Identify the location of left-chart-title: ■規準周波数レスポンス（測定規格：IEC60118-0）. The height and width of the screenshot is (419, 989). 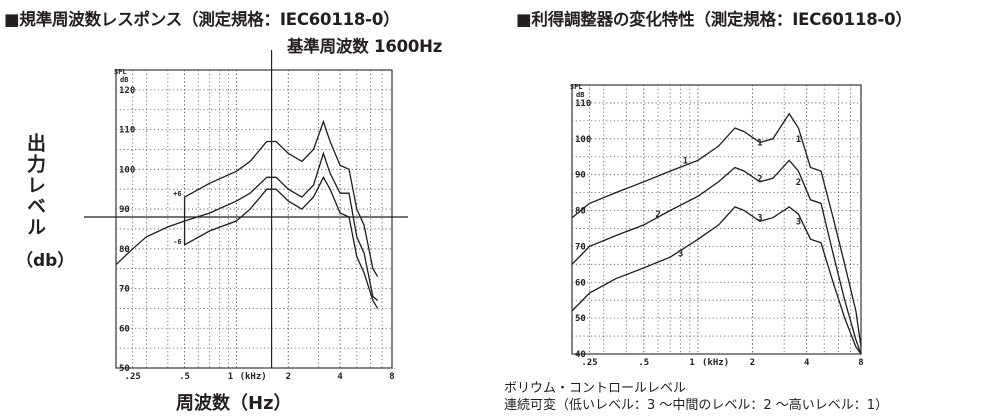
(202, 19).